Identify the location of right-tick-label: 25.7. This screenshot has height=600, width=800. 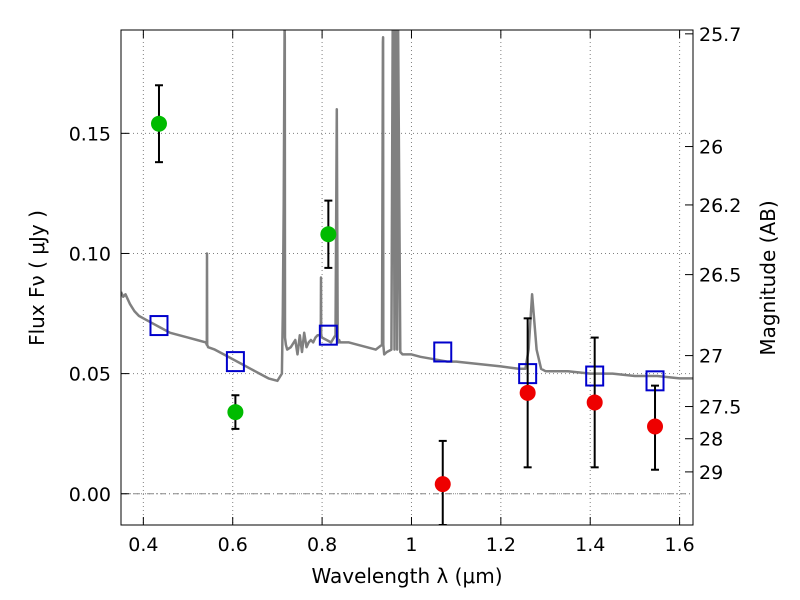
(720, 35).